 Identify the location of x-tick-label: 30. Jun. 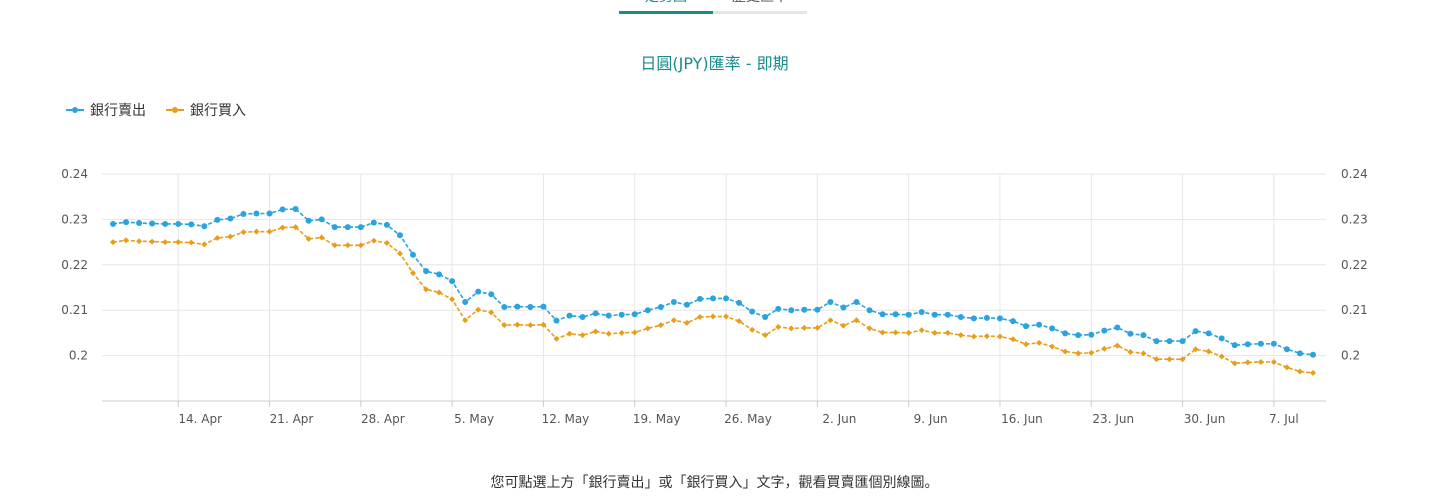
(1205, 419).